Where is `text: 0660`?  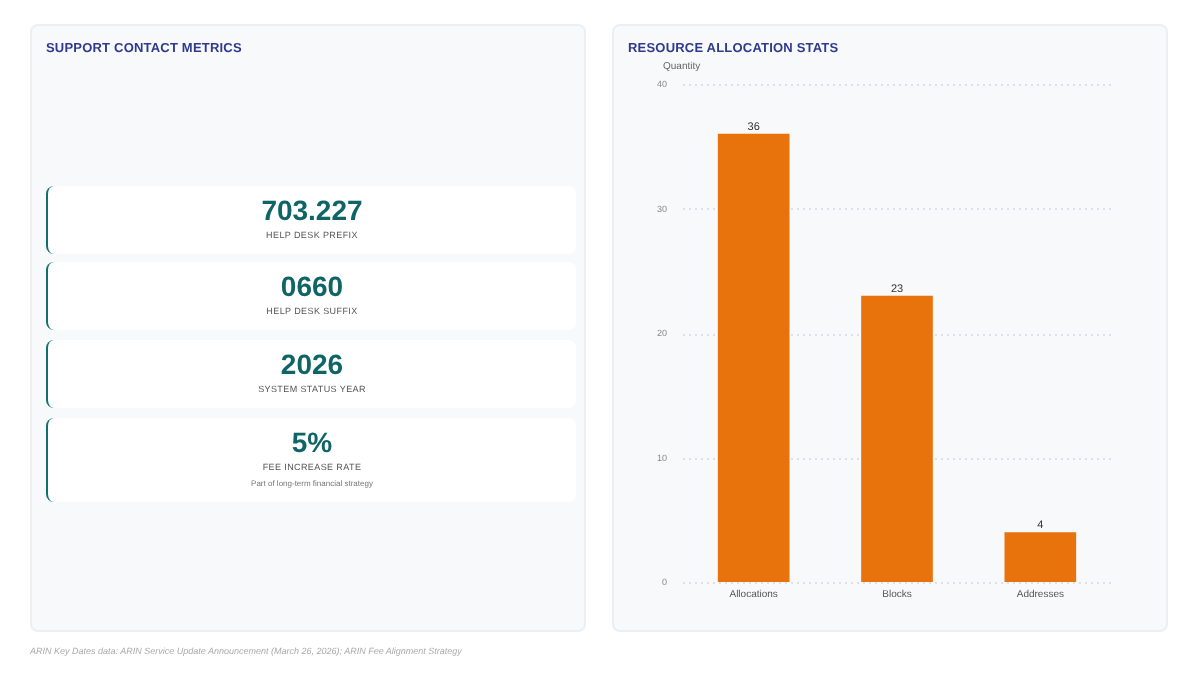
text: 0660 is located at coordinates (312, 286).